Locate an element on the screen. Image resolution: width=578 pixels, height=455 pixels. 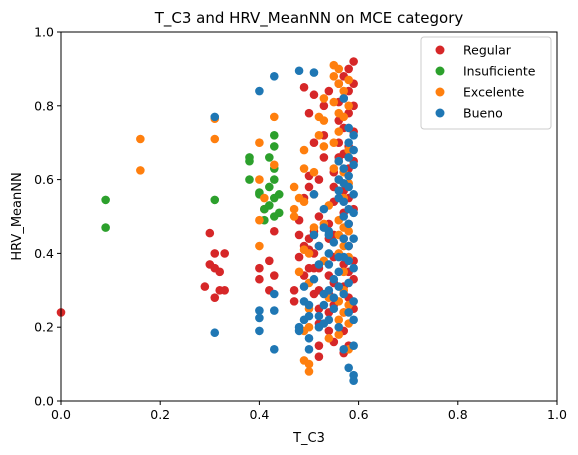
y-tick-label: 0.2 is located at coordinates (44, 327).